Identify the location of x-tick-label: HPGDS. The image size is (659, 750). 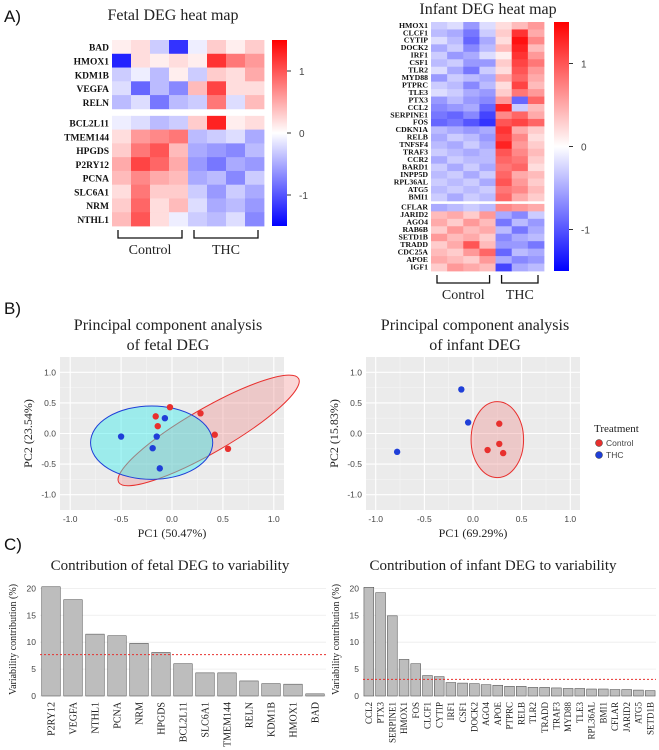
(162, 718).